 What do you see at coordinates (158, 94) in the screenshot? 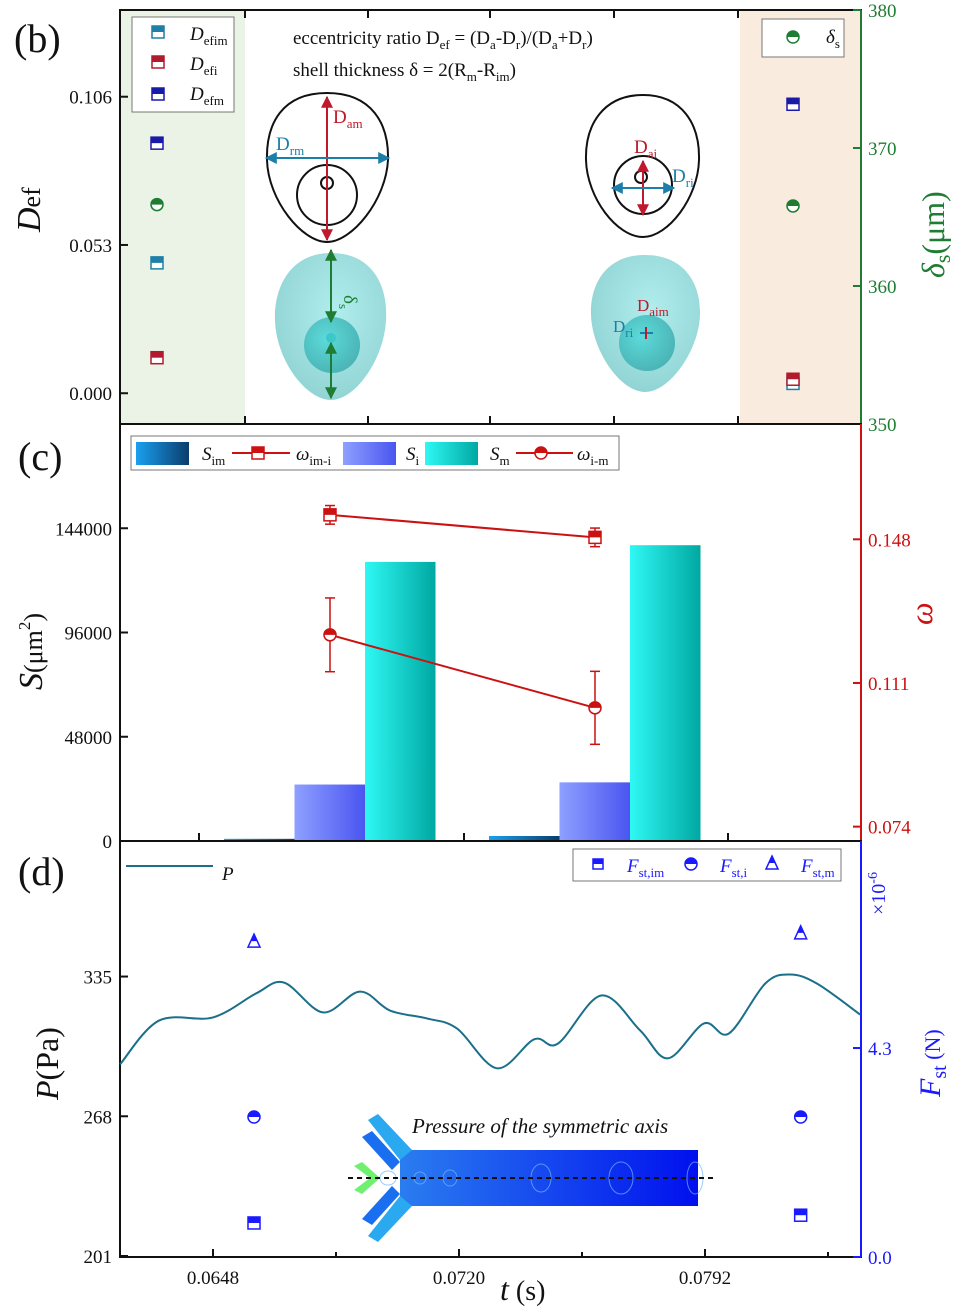
I see `legend-marker-efm` at bounding box center [158, 94].